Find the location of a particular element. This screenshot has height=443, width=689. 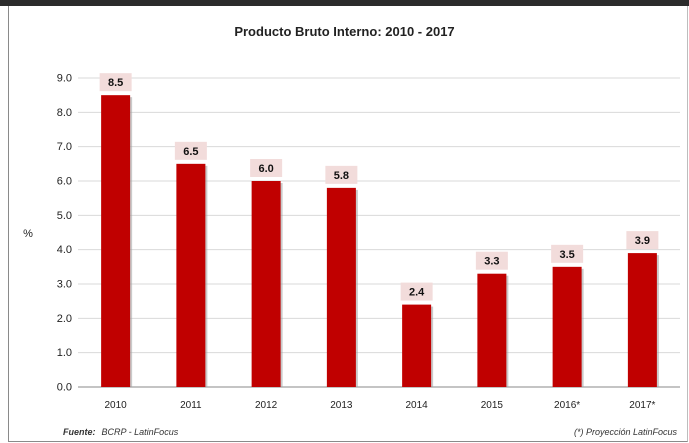

source-label: Fuente: is located at coordinates (79, 432).